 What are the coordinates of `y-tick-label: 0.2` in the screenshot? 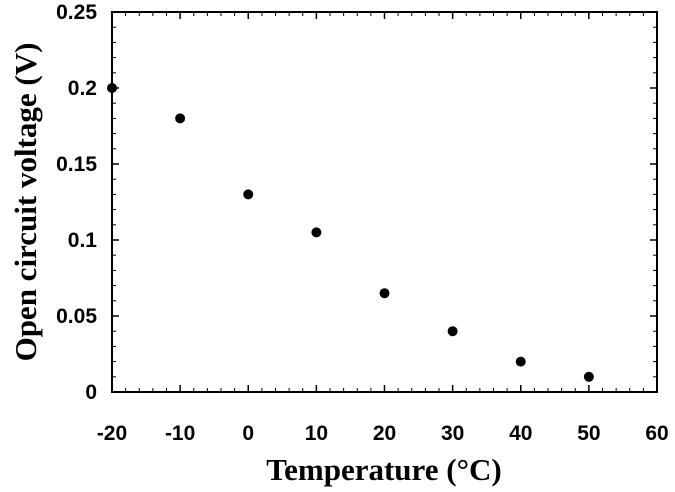 It's located at (82, 88).